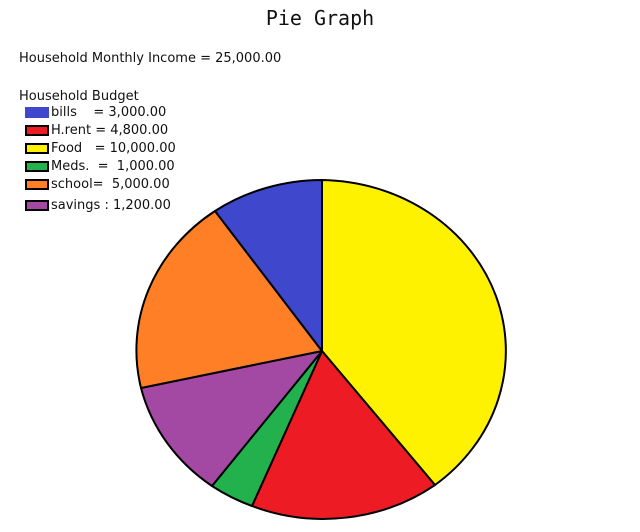  Describe the element at coordinates (231, 418) in the screenshot. I see `slice-savings` at that location.